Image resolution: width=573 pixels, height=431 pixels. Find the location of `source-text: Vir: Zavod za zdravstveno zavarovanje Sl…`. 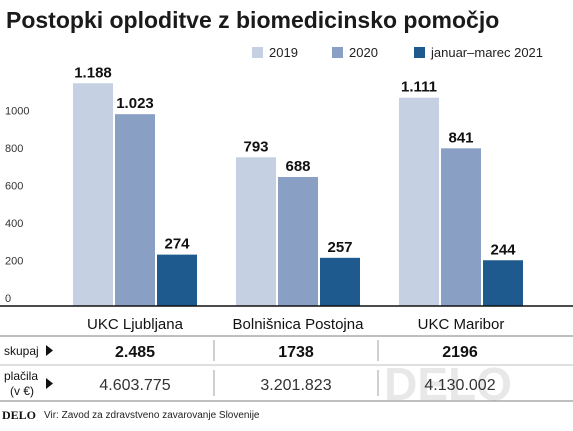

source-text: Vir: Zavod za zdravstveno zavarovanje Sl… is located at coordinates (152, 415).